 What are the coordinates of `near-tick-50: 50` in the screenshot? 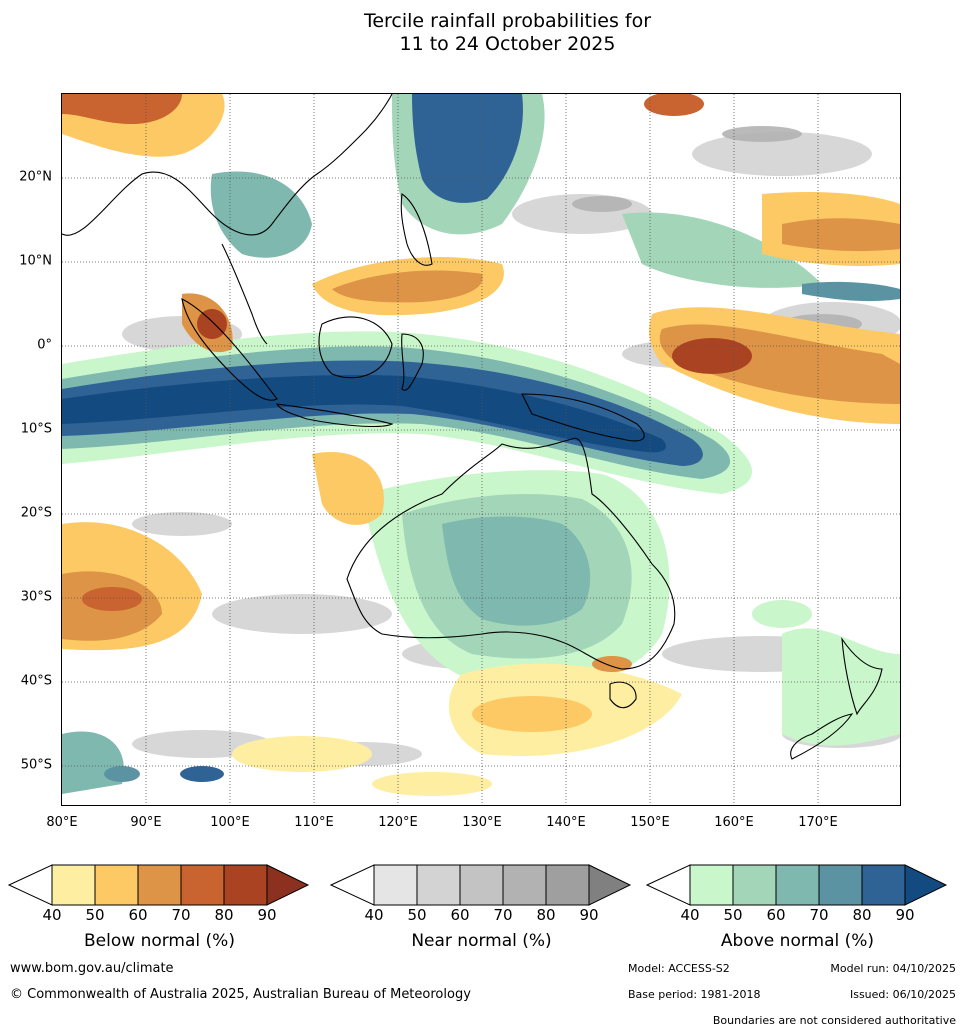 It's located at (417, 915).